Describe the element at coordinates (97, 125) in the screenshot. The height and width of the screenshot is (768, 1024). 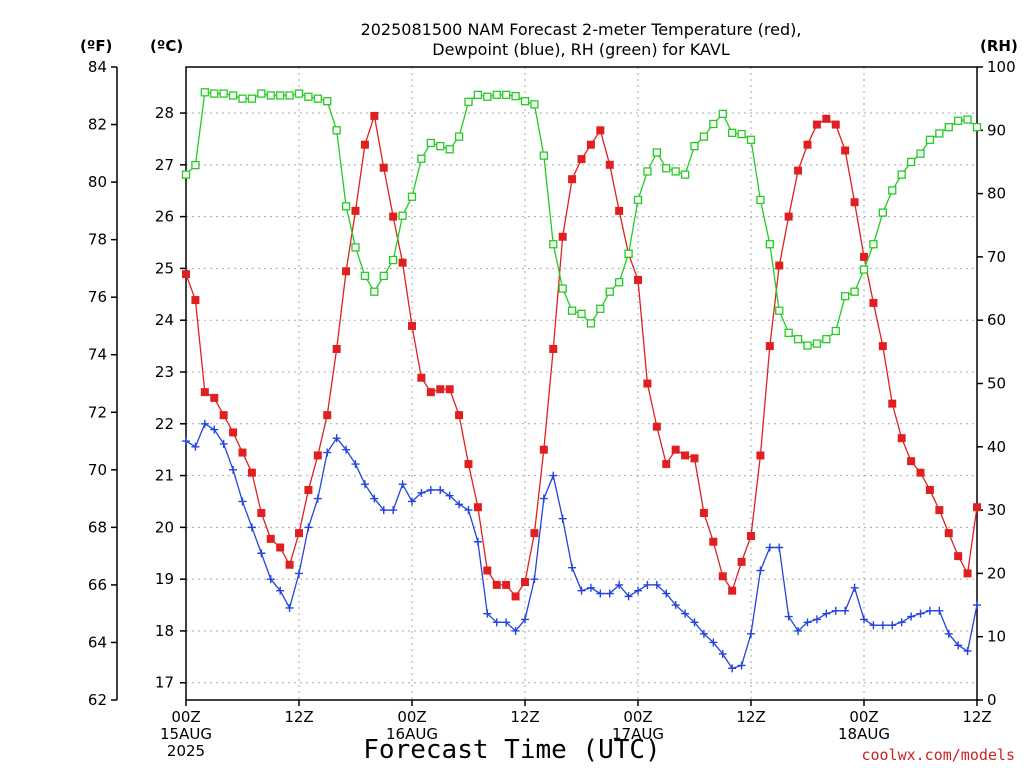
I see `fahrenheit-tick-label: 82` at that location.